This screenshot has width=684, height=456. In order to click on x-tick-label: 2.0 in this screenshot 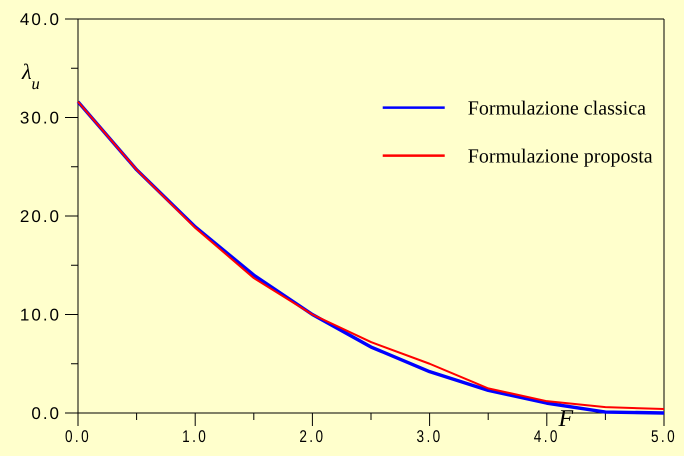, I will do `click(312, 437)`.